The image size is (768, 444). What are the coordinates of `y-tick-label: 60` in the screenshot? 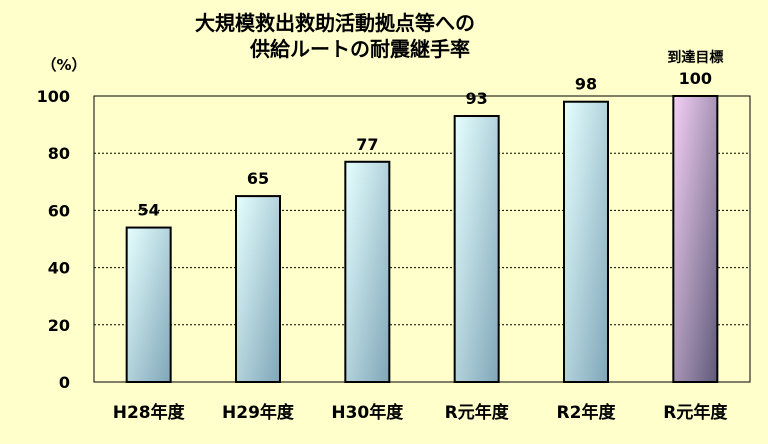 It's located at (59, 210).